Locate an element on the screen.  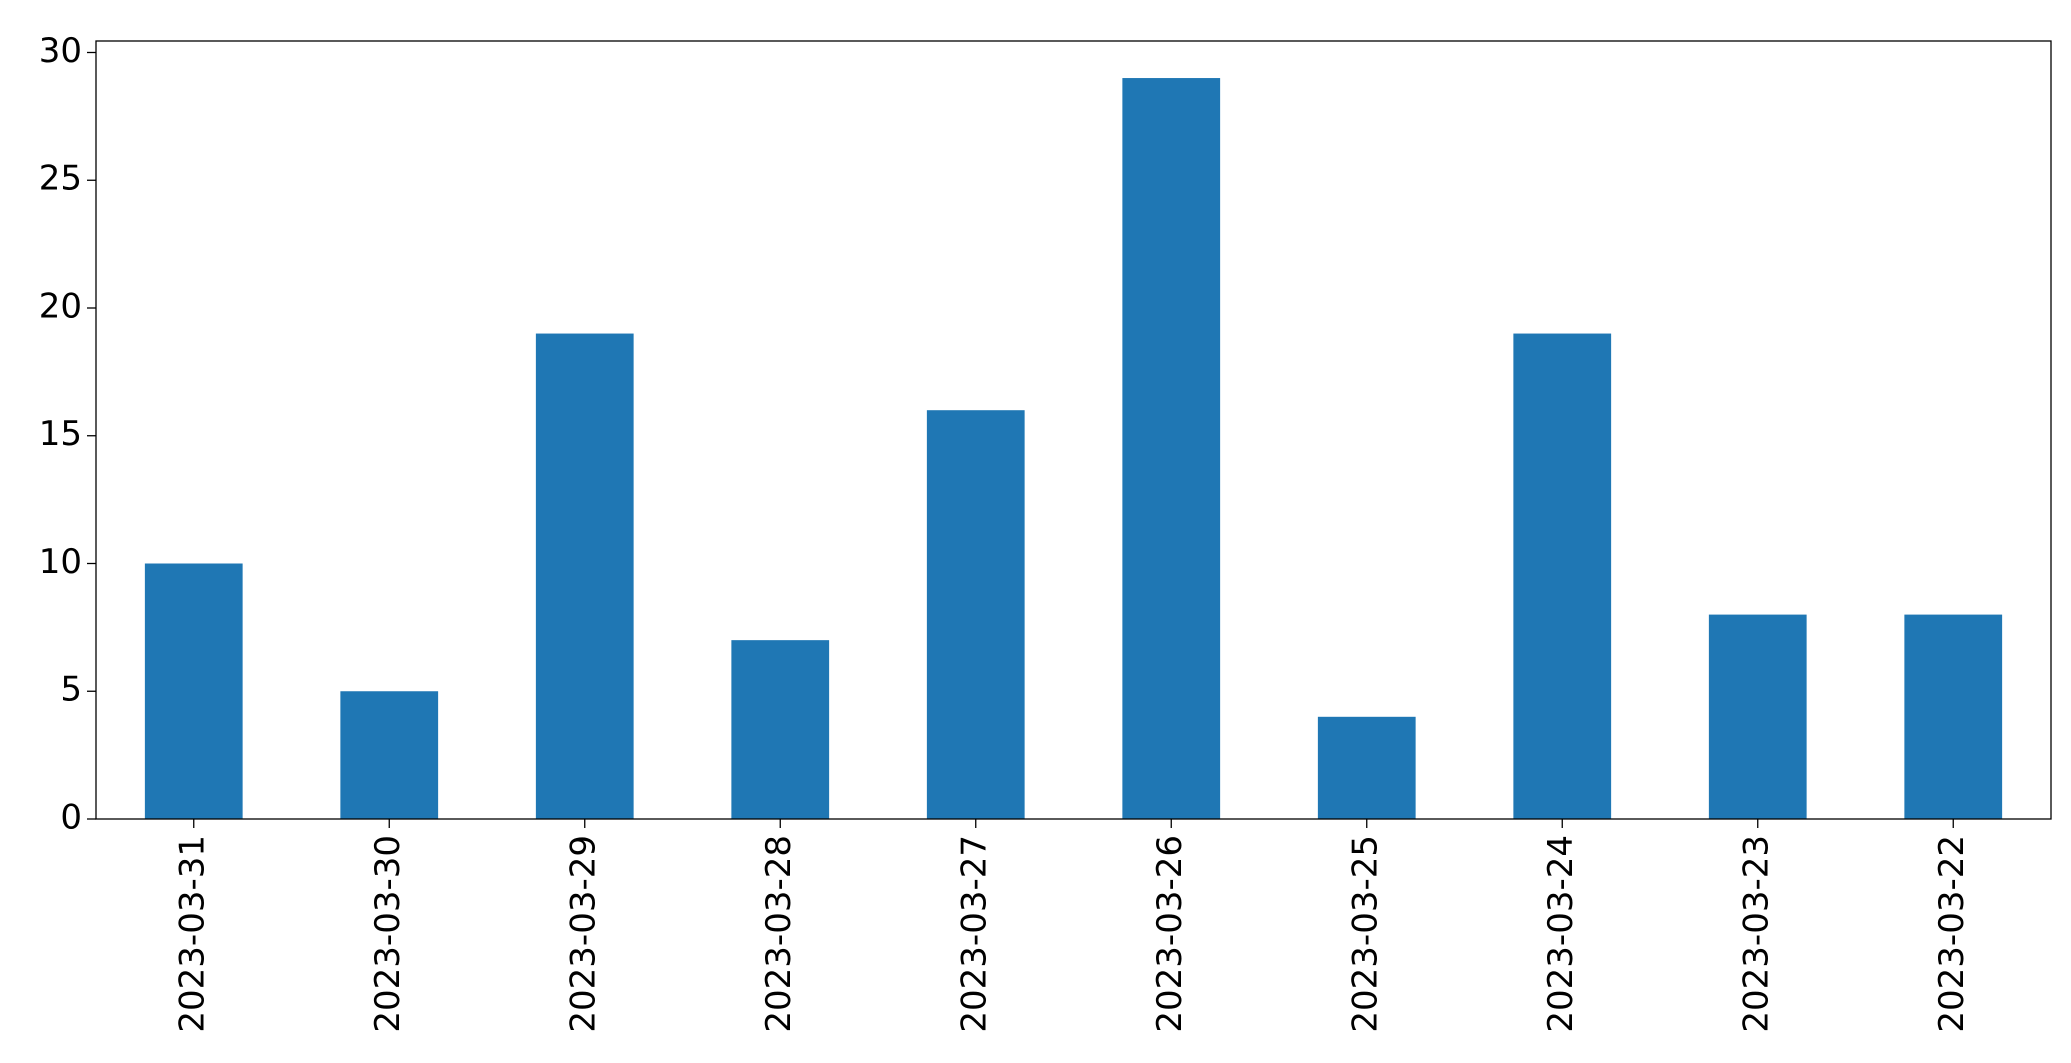
x-tick-label: 2023-03-29 is located at coordinates (583, 934).